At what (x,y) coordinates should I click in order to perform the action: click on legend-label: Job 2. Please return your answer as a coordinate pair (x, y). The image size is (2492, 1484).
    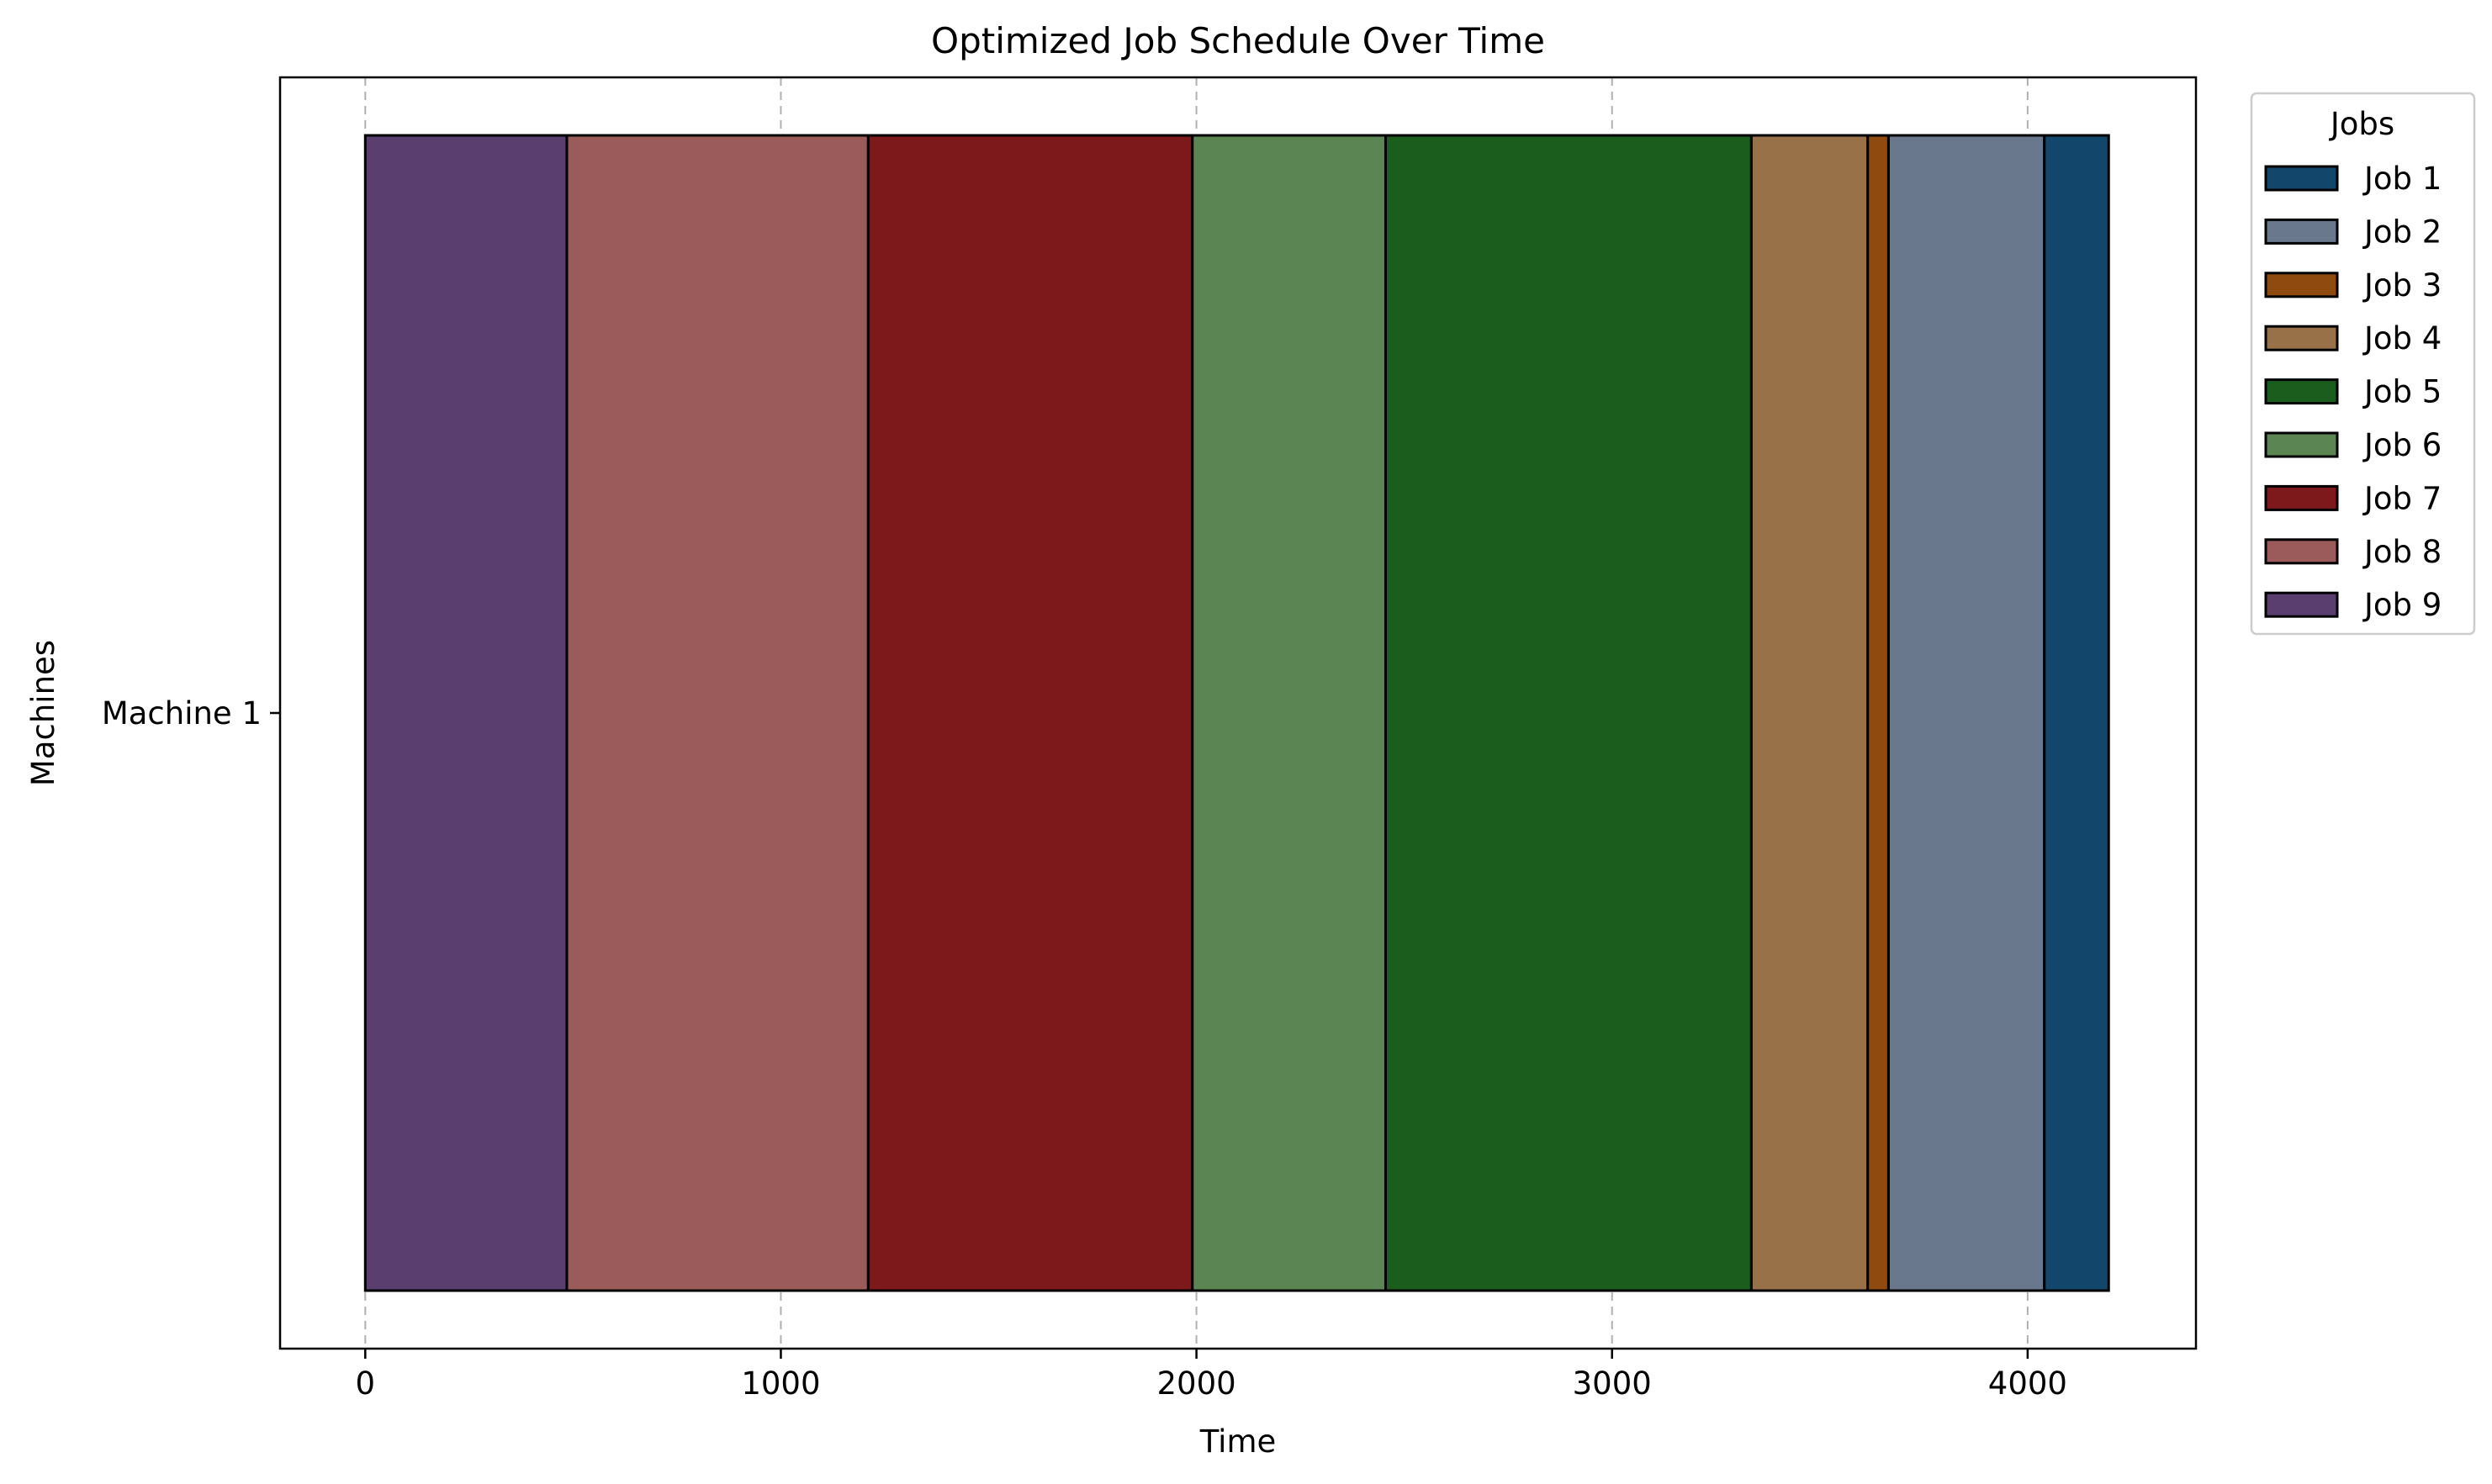
    Looking at the image, I should click on (2402, 232).